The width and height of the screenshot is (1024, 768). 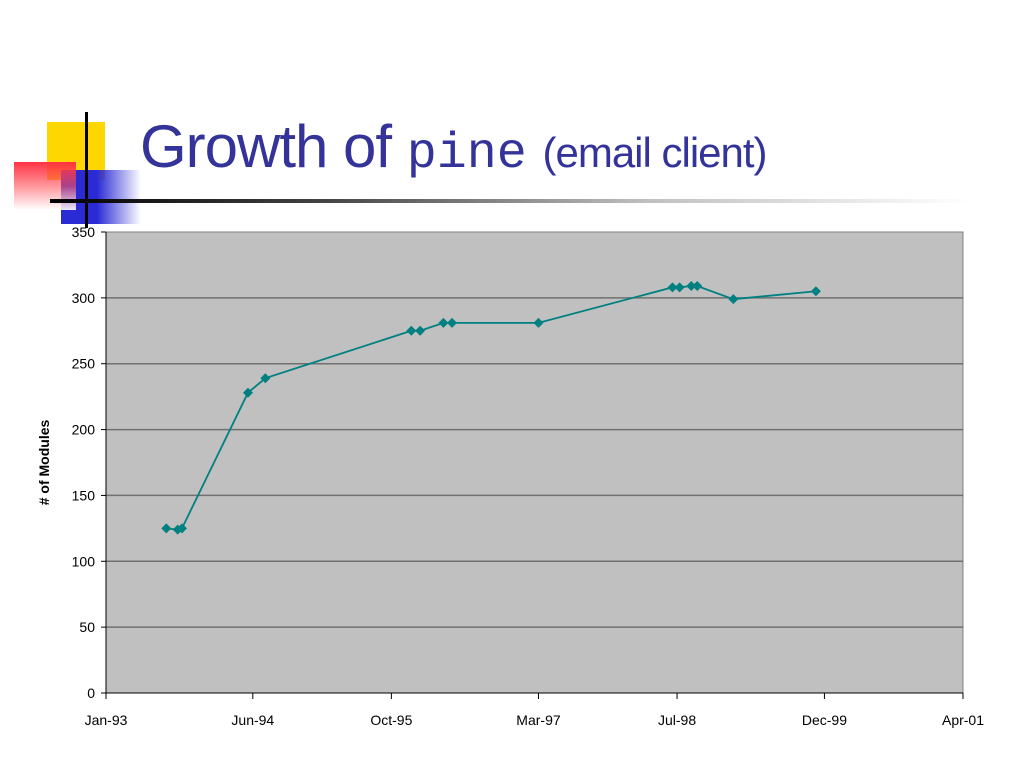 I want to click on y-tick-label: 150, so click(x=84, y=495).